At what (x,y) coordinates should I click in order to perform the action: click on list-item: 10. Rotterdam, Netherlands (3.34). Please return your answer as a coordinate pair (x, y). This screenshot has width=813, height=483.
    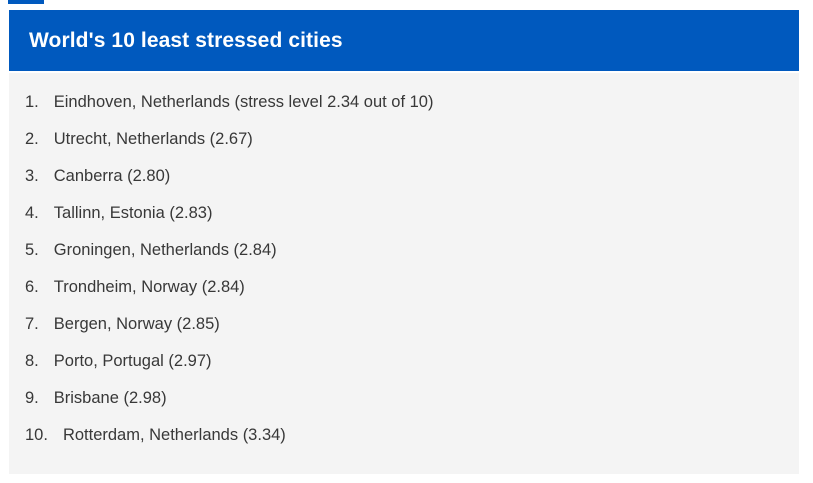
    Looking at the image, I should click on (402, 435).